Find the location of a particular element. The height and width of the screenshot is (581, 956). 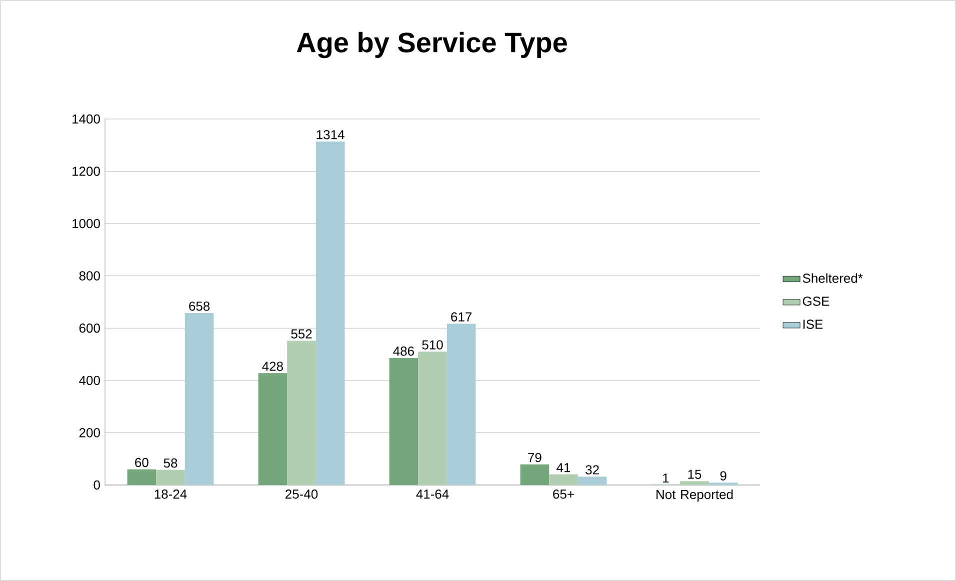

y-tick-label: 1200 is located at coordinates (86, 171).